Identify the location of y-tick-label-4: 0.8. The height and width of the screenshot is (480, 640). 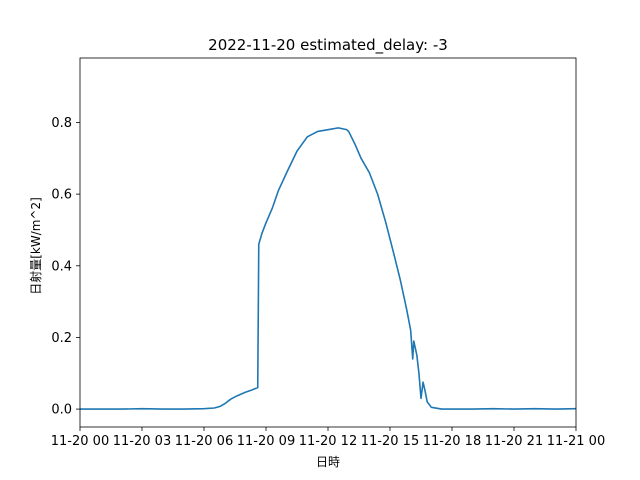
(61, 123).